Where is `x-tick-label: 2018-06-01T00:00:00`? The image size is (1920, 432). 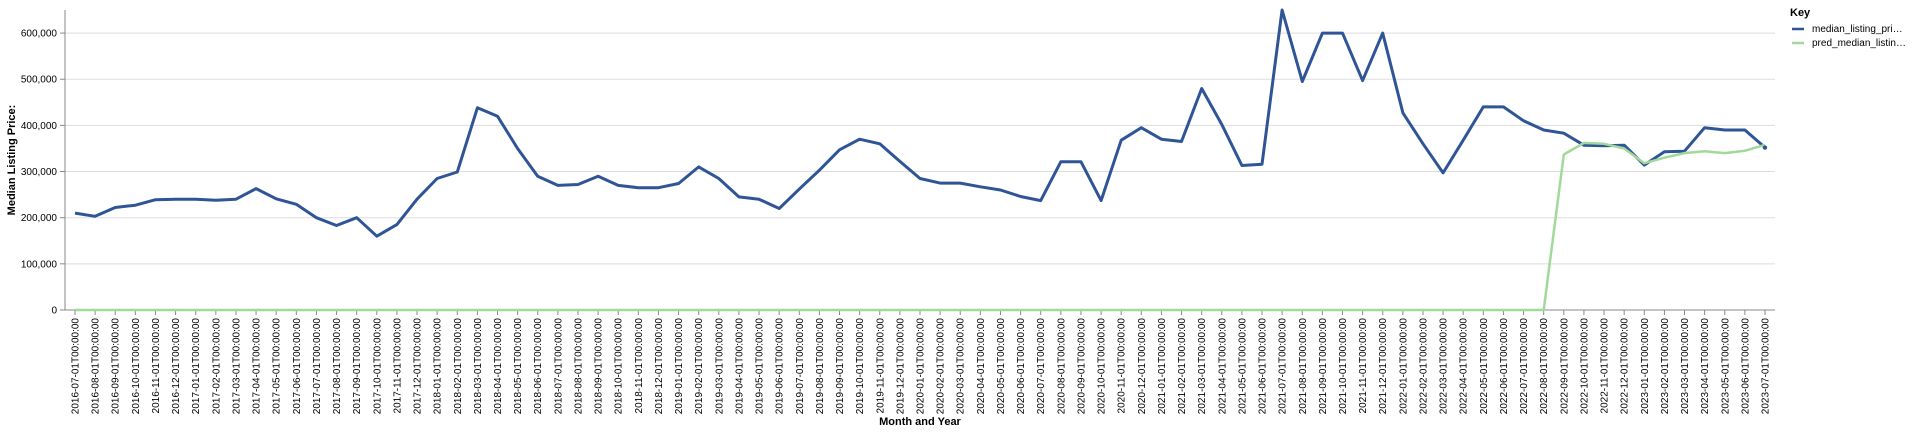 x-tick-label: 2018-06-01T00:00:00 is located at coordinates (538, 366).